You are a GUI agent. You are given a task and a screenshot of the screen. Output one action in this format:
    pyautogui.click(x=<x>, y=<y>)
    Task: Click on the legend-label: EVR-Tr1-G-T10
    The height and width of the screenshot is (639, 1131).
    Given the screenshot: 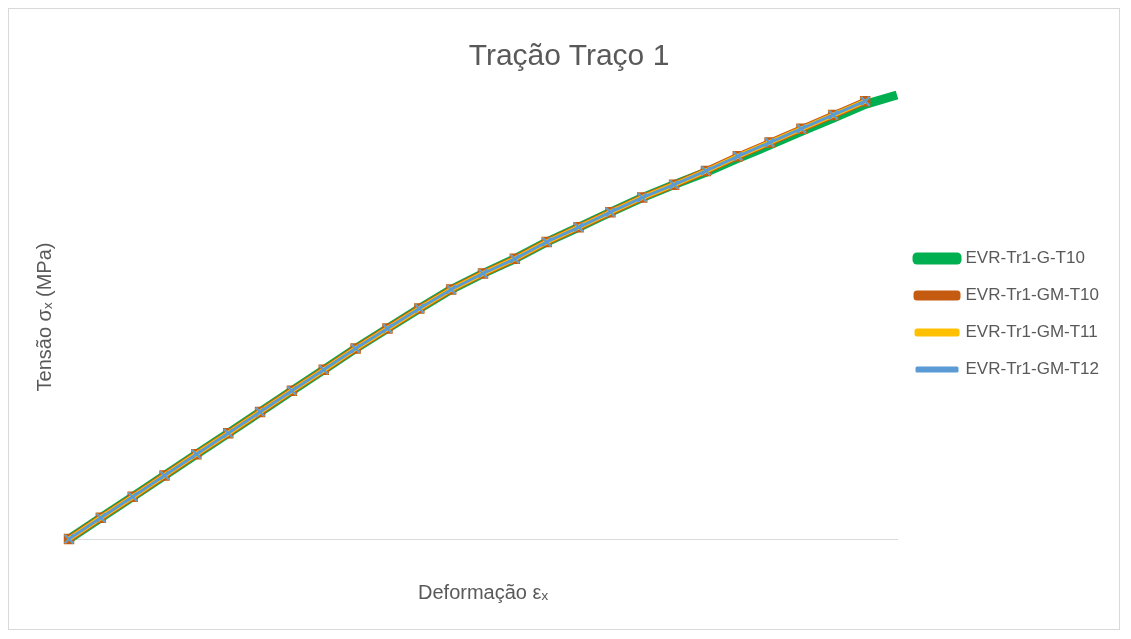 What is the action you would take?
    pyautogui.click(x=1025, y=258)
    